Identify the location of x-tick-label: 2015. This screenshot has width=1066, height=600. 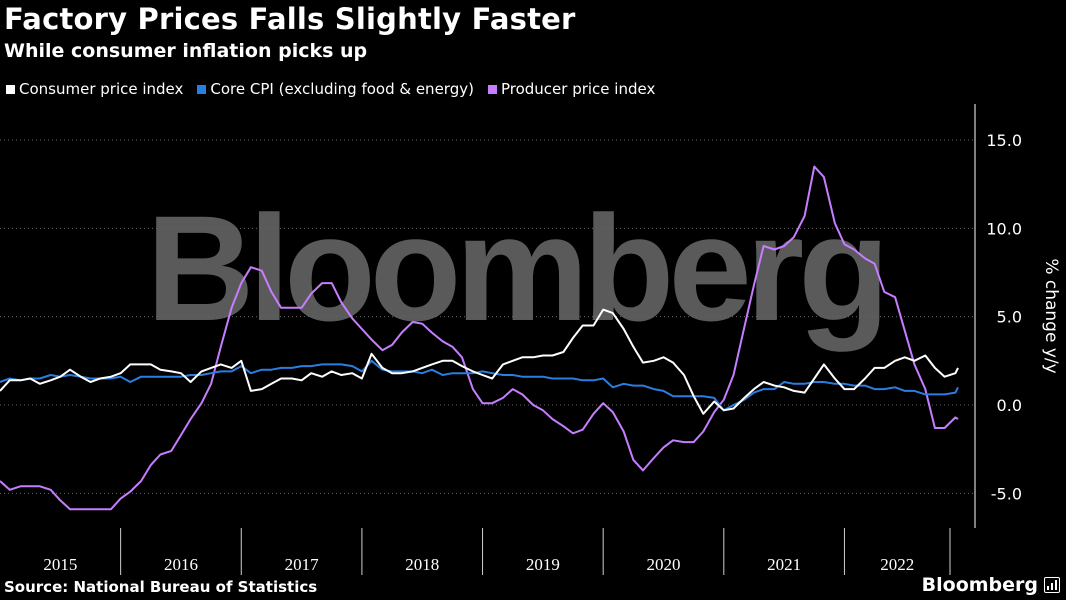
(60, 564).